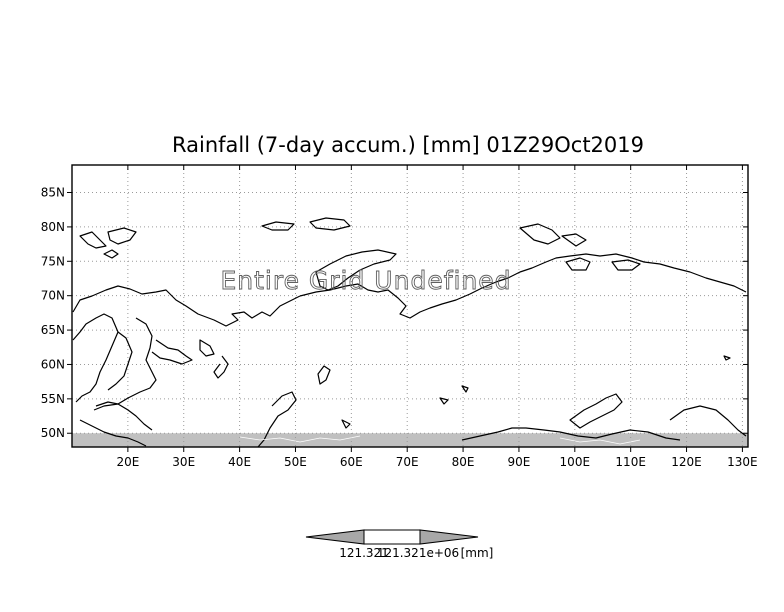 The height and width of the screenshot is (612, 784). What do you see at coordinates (418, 553) in the screenshot?
I see `colorbar-label-right: 121.321e+06` at bounding box center [418, 553].